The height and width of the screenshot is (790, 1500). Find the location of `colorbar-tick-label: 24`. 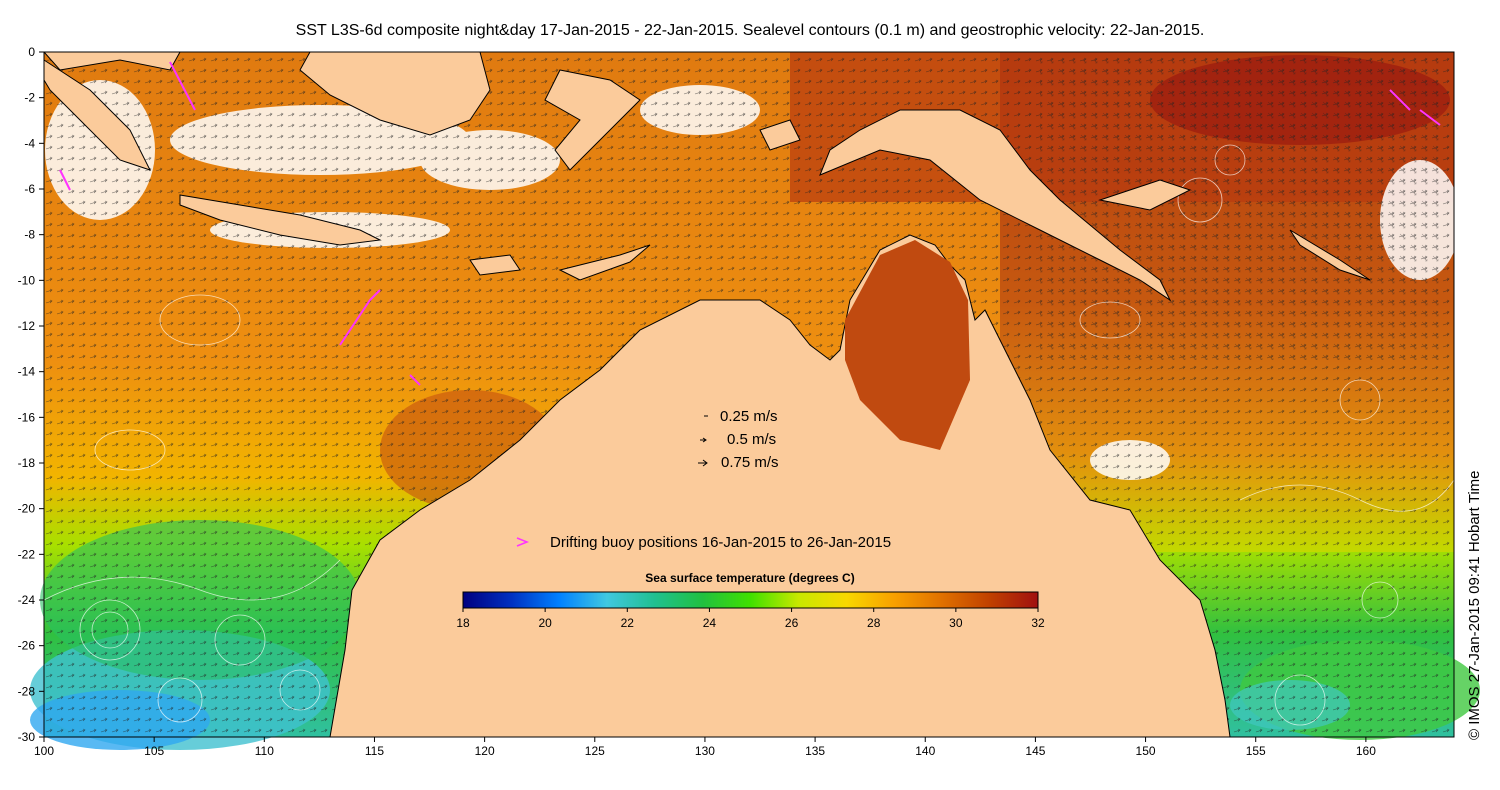

colorbar-tick-label: 24 is located at coordinates (710, 623).